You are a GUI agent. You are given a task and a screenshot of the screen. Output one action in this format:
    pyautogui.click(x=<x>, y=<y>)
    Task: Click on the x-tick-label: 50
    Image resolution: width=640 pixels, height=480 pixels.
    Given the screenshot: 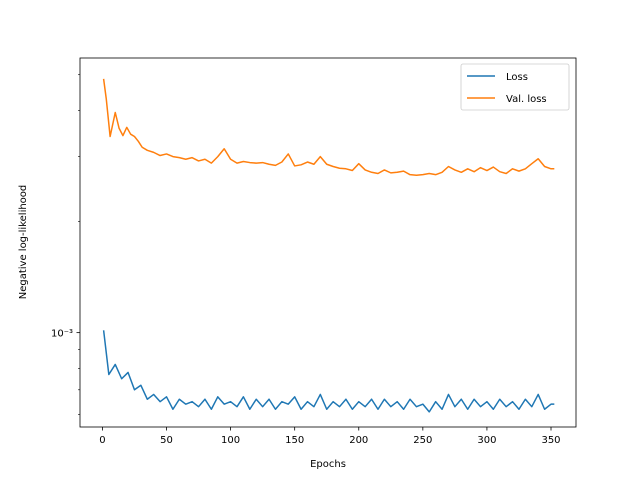 What is the action you would take?
    pyautogui.click(x=166, y=440)
    